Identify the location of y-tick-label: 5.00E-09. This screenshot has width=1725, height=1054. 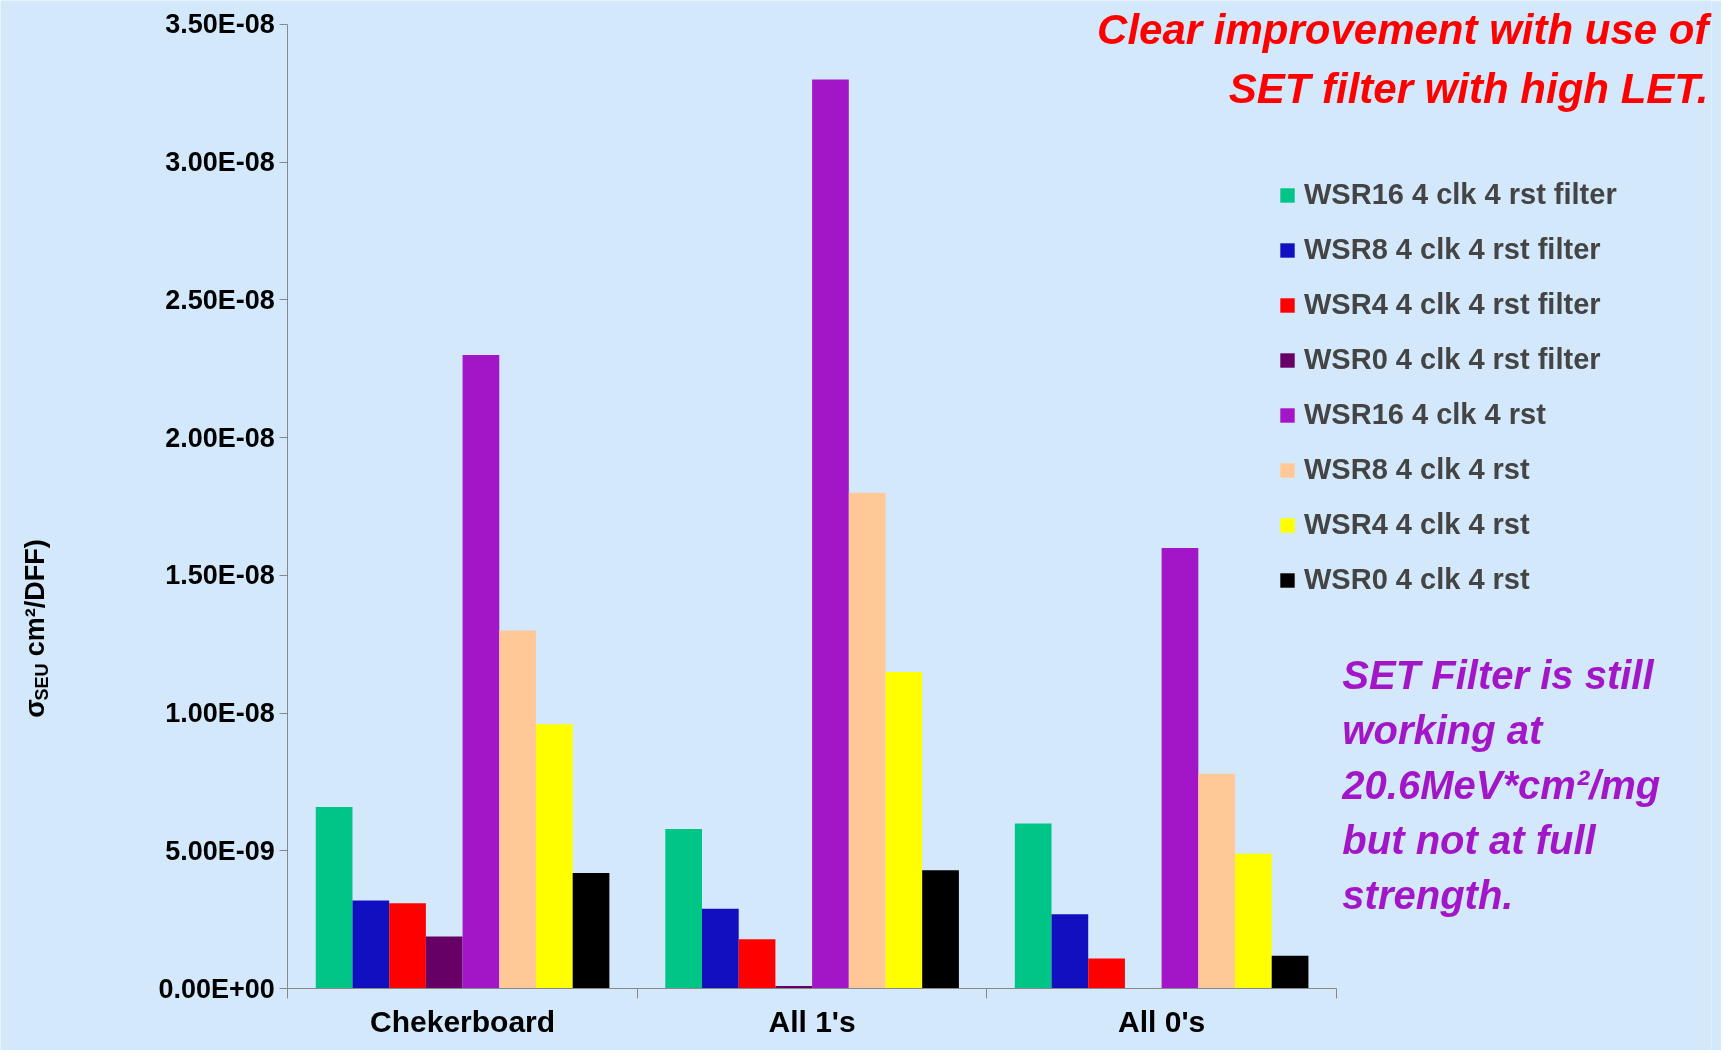
(220, 850).